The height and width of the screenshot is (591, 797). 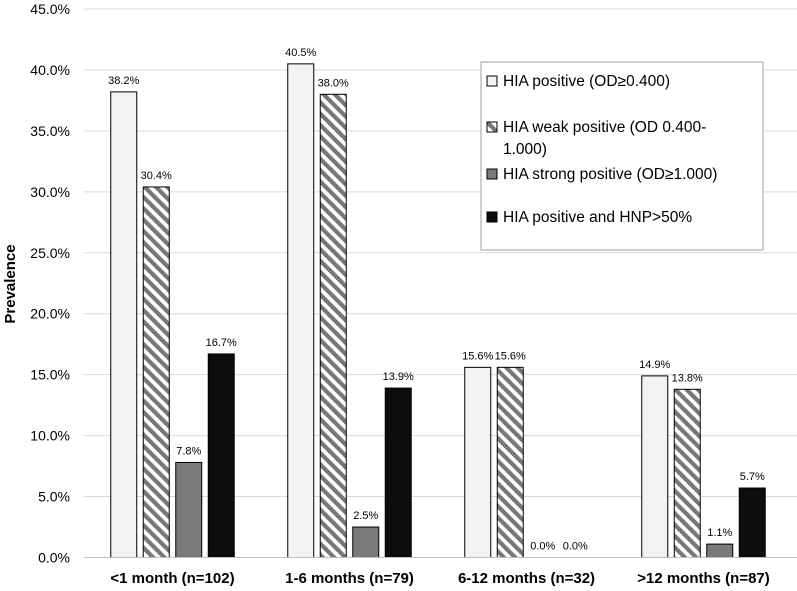 I want to click on y-tick-label: 0.0%, so click(x=54, y=558).